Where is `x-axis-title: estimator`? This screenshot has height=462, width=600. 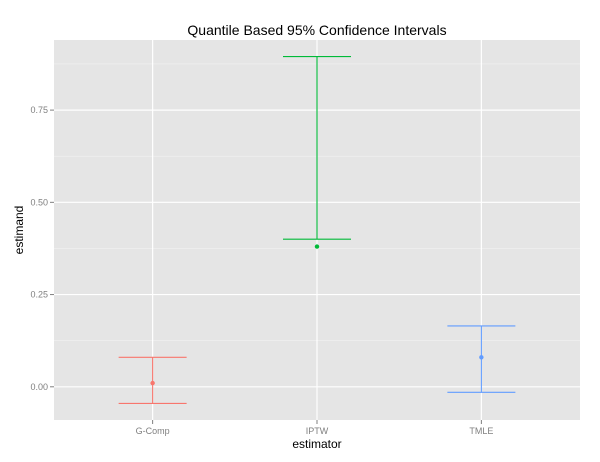
x-axis-title: estimator is located at coordinates (316, 444).